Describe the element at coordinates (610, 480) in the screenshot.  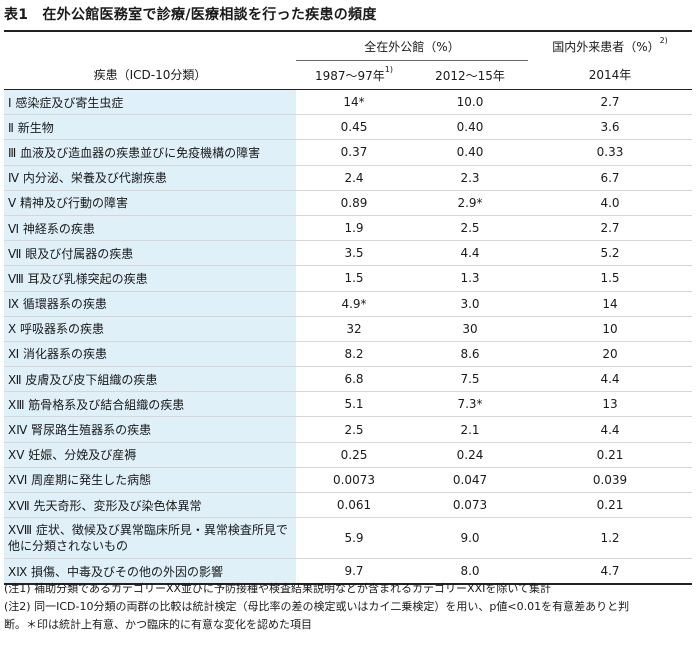
I see `value-period-3: 0.039` at that location.